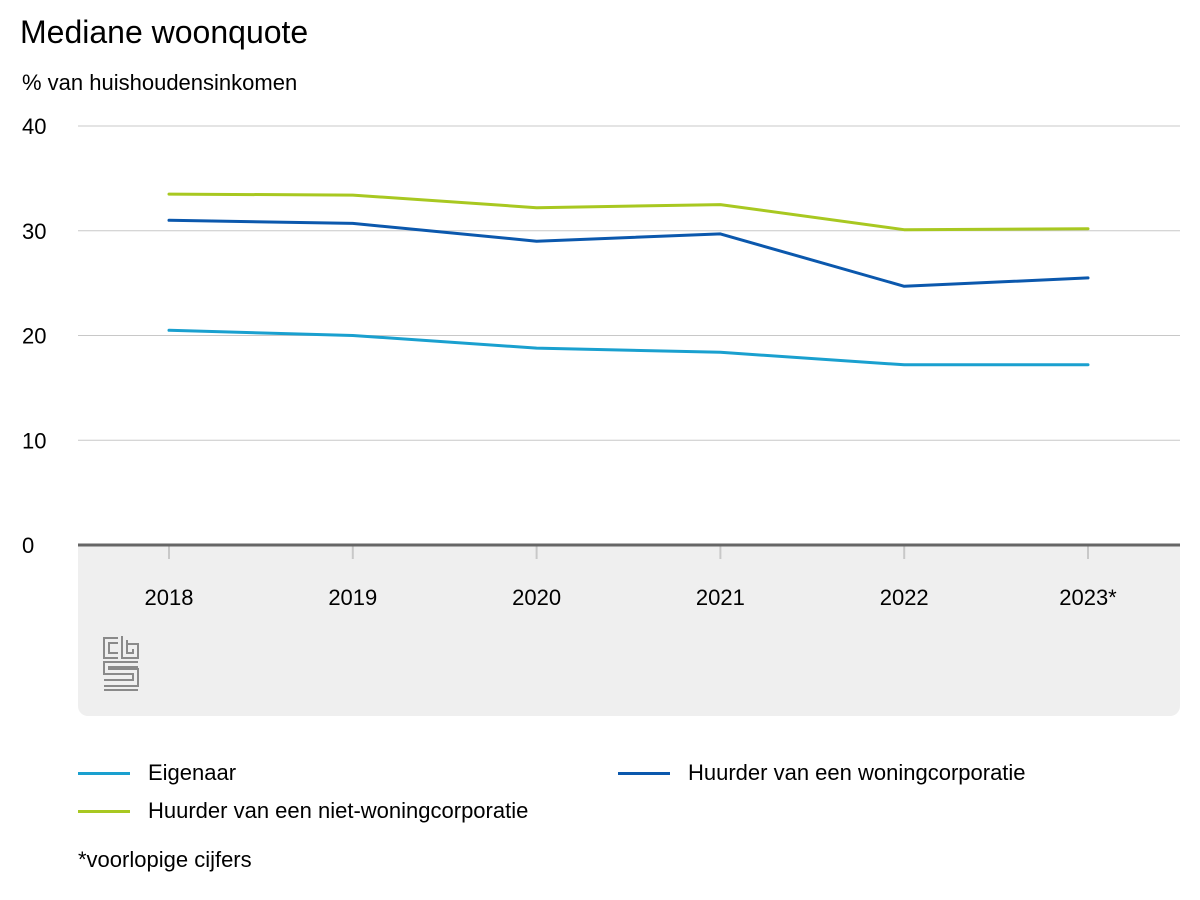 This screenshot has width=1200, height=900. I want to click on y-tick-label: 40, so click(34, 126).